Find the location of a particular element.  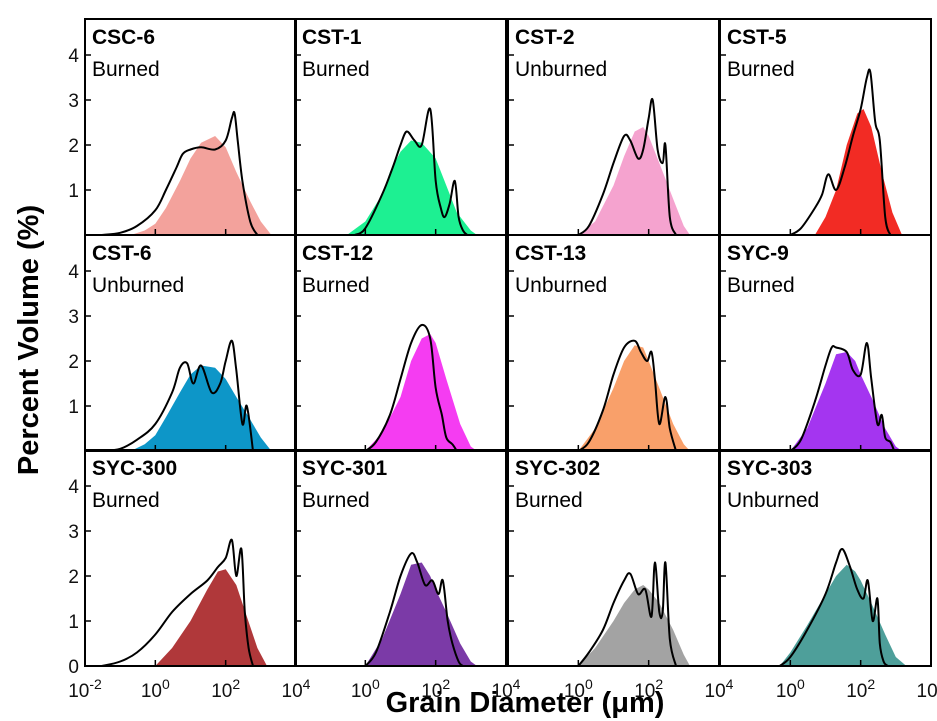

panel-cst-13: CST-13 Unburned is located at coordinates (613, 343).